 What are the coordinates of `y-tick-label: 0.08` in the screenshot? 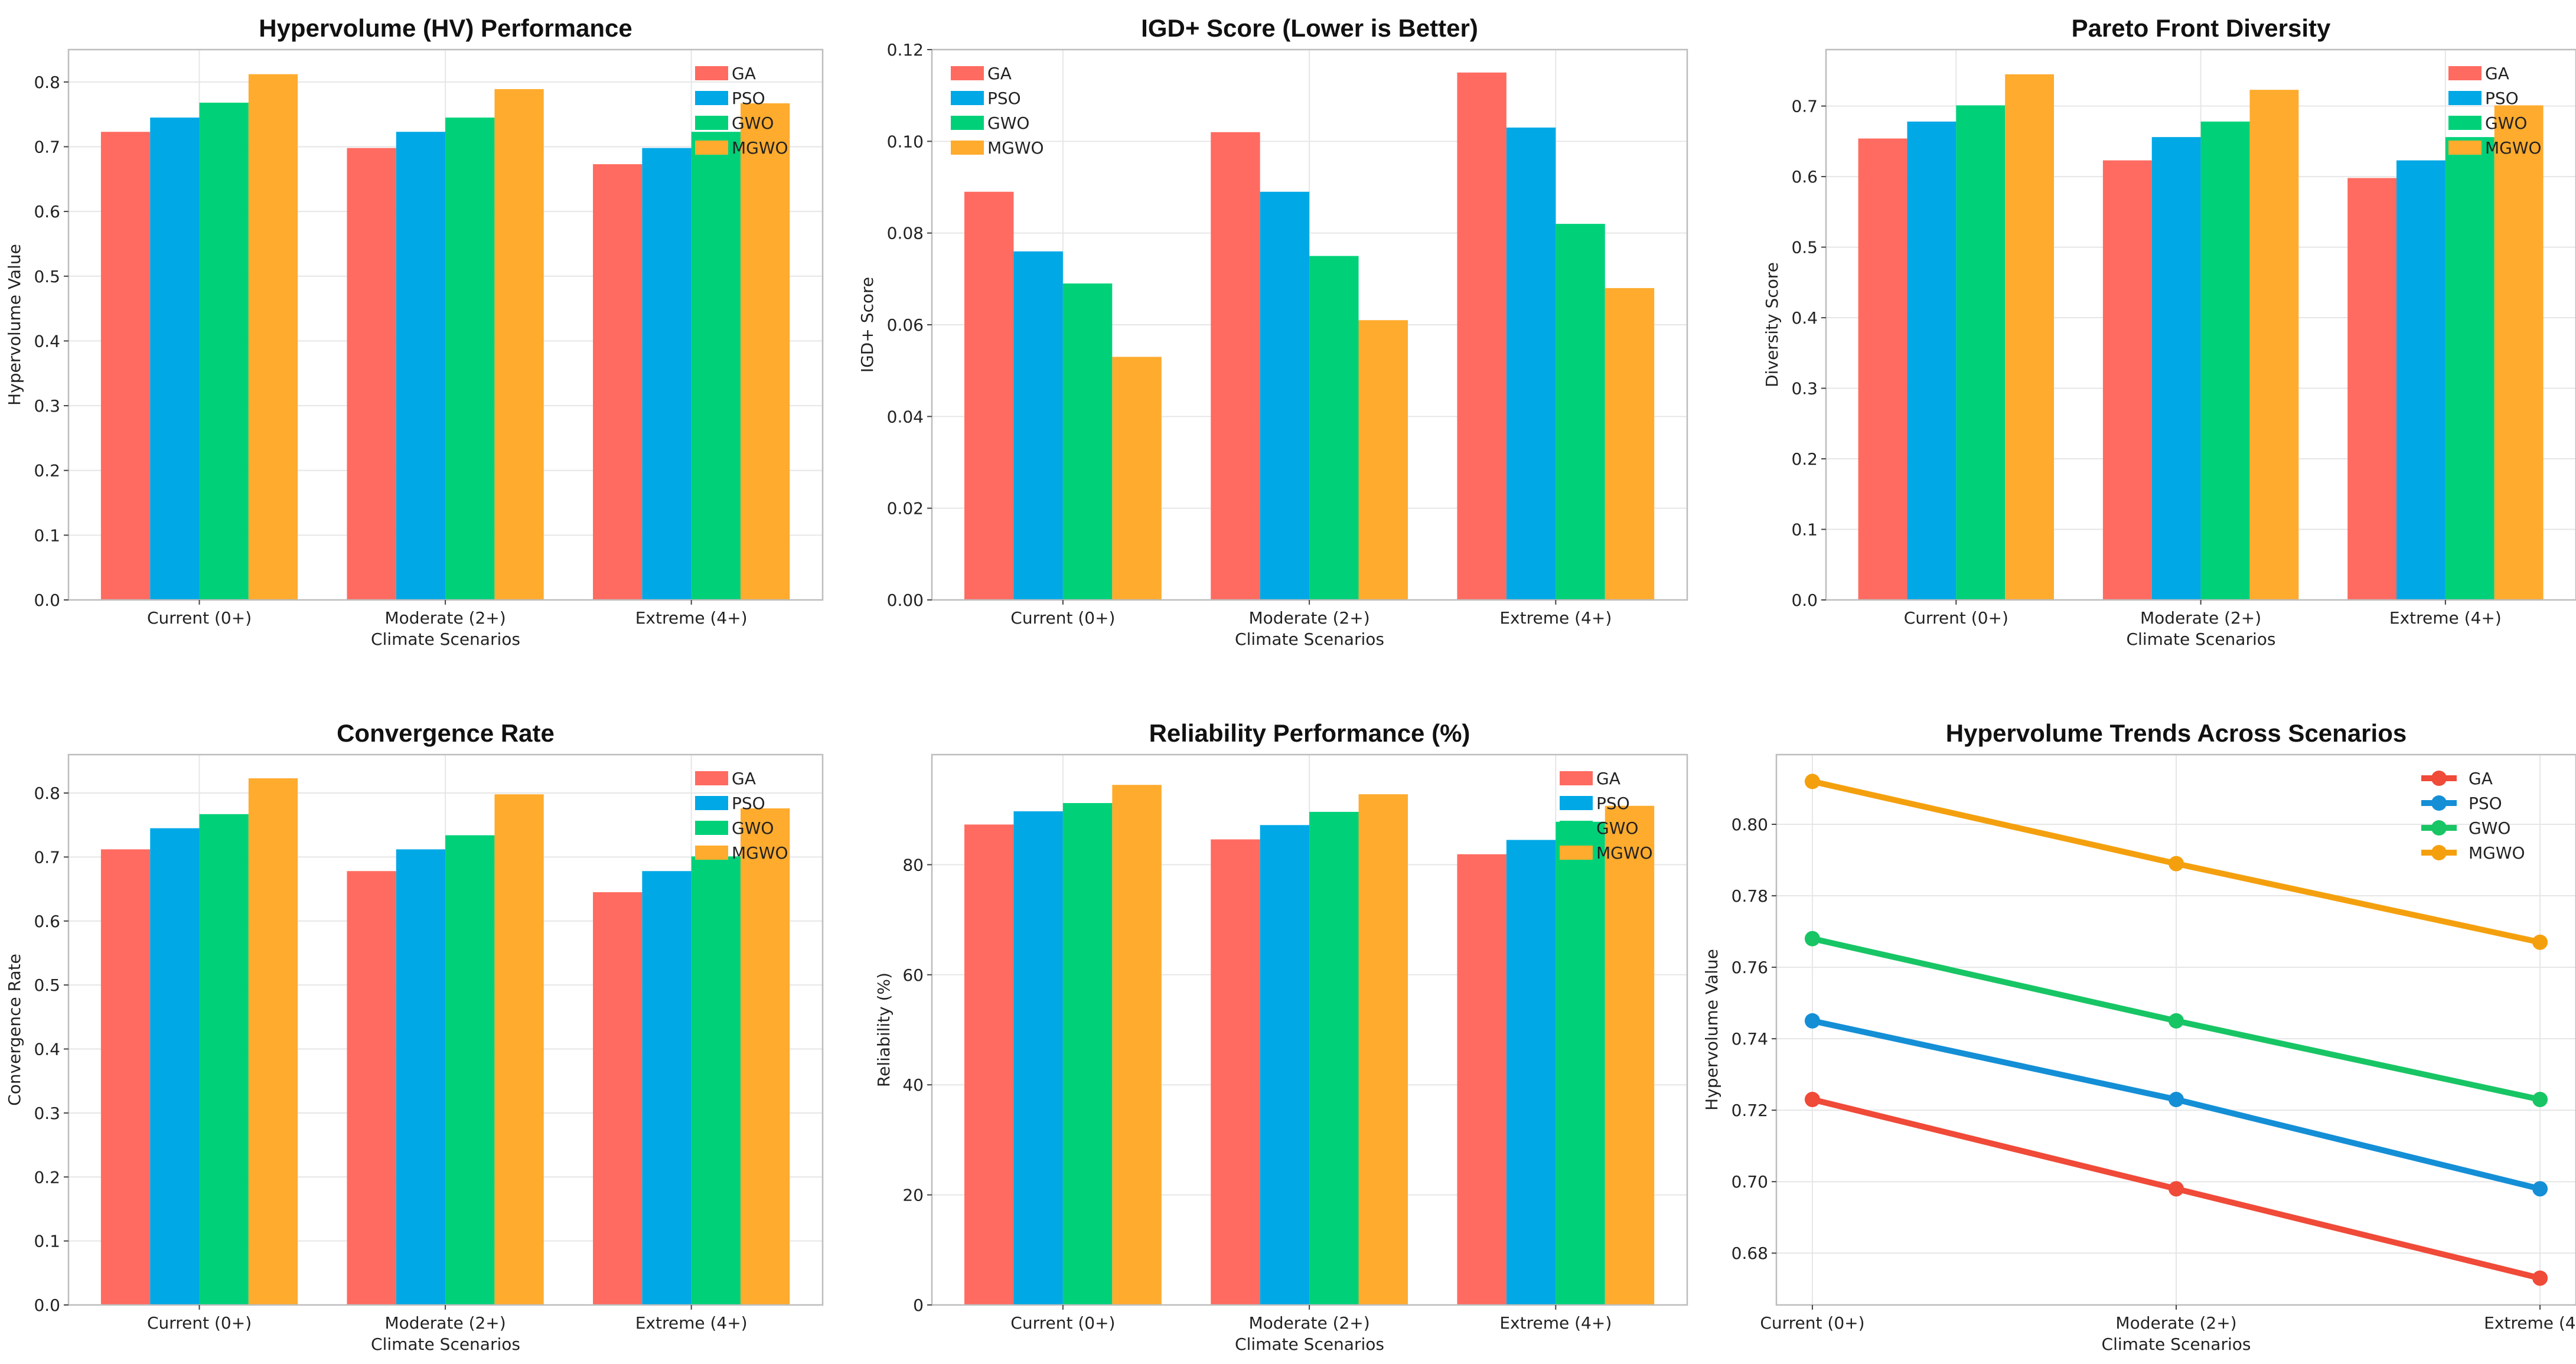 It's located at (906, 233).